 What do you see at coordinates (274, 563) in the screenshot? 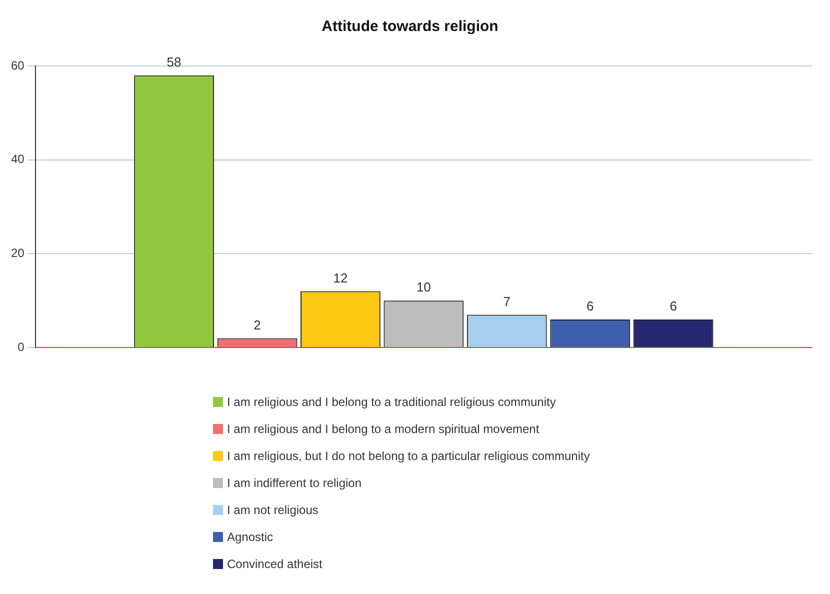
I see `legend-label: Convinced atheist` at bounding box center [274, 563].